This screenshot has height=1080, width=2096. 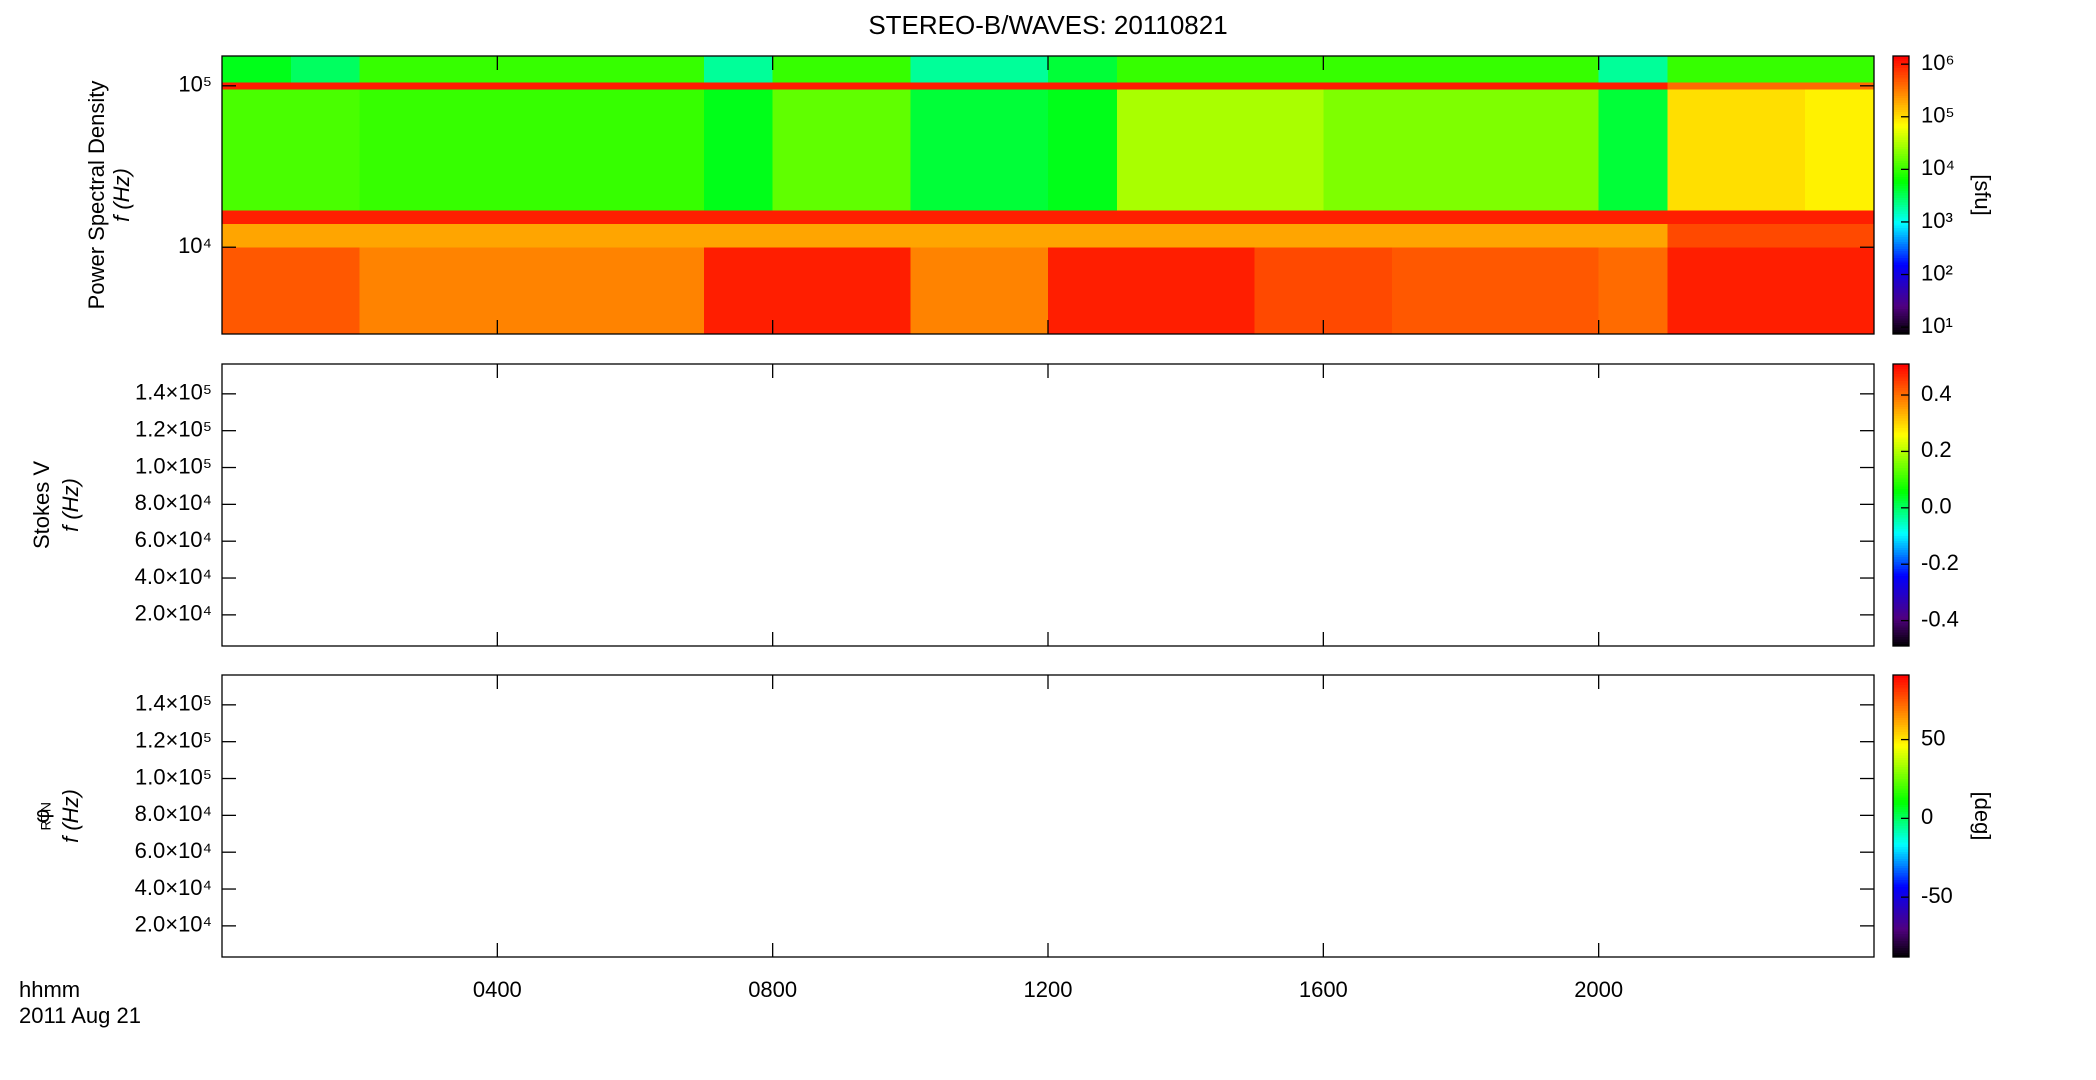 I want to click on y-tick-label: 8.0×10⁴, so click(x=173, y=813).